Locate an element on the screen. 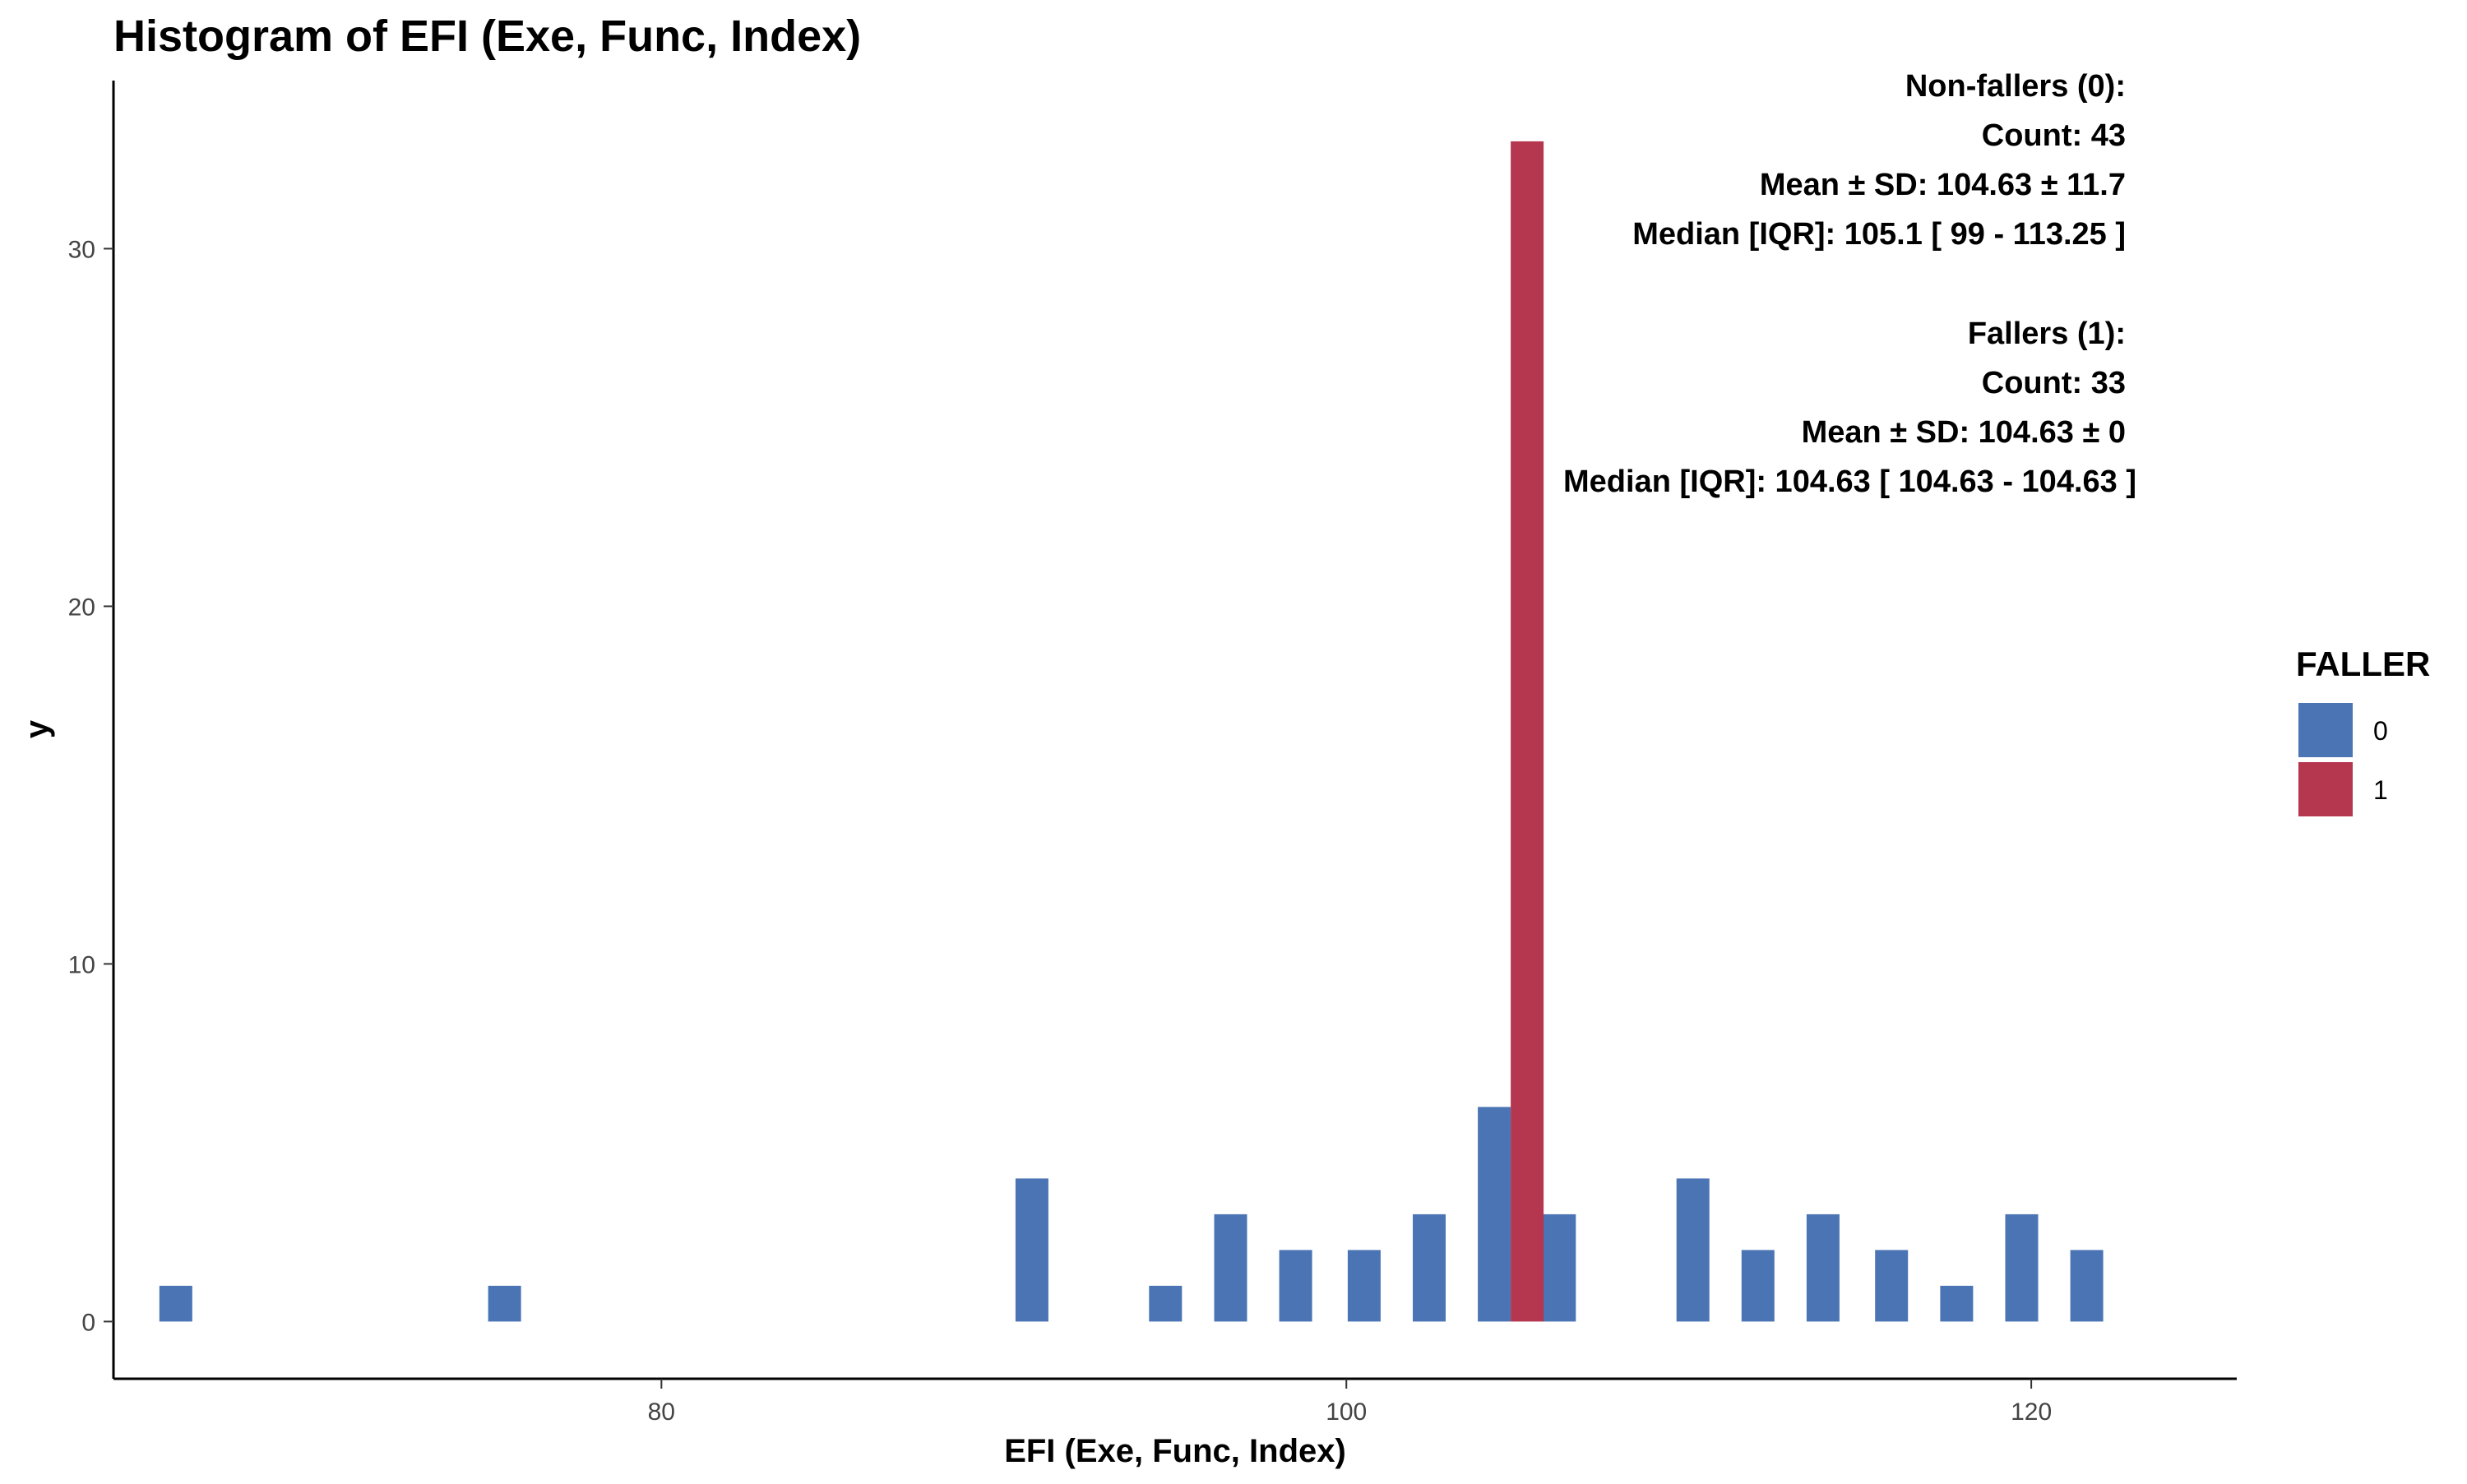 This screenshot has height=1484, width=2467. y-axis-title: y is located at coordinates (37, 728).